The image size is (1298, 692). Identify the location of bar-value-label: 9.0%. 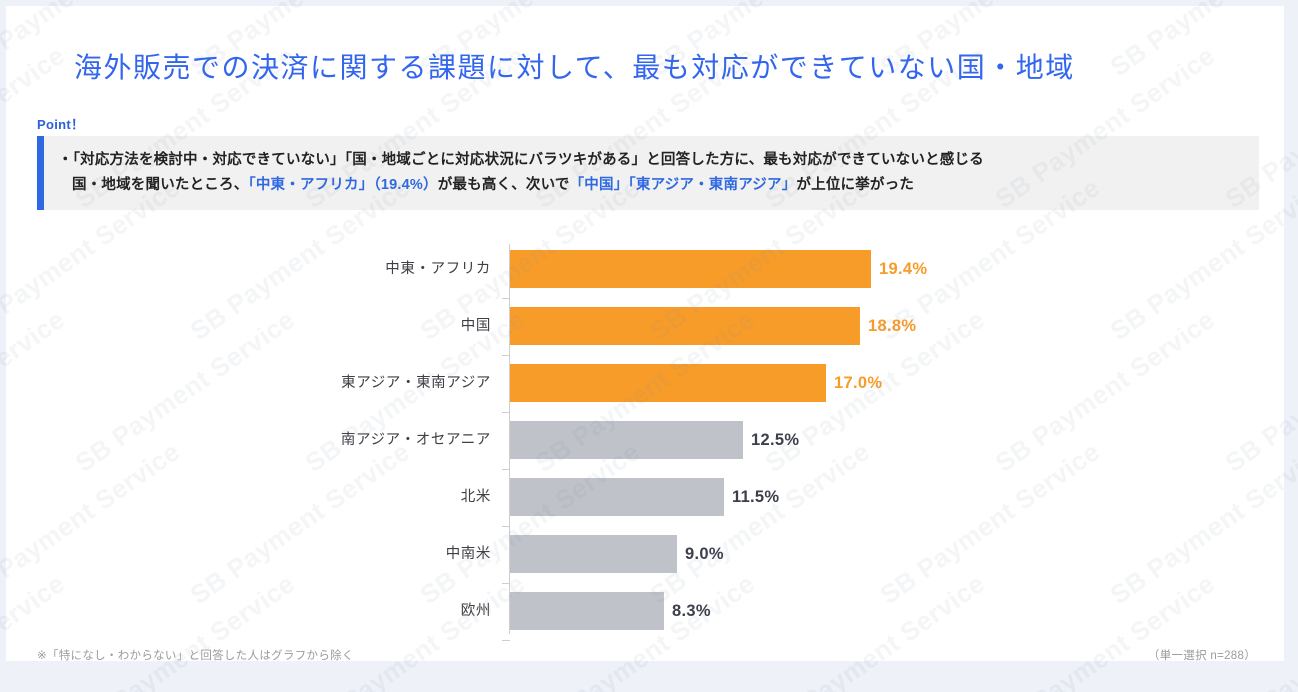
(704, 554).